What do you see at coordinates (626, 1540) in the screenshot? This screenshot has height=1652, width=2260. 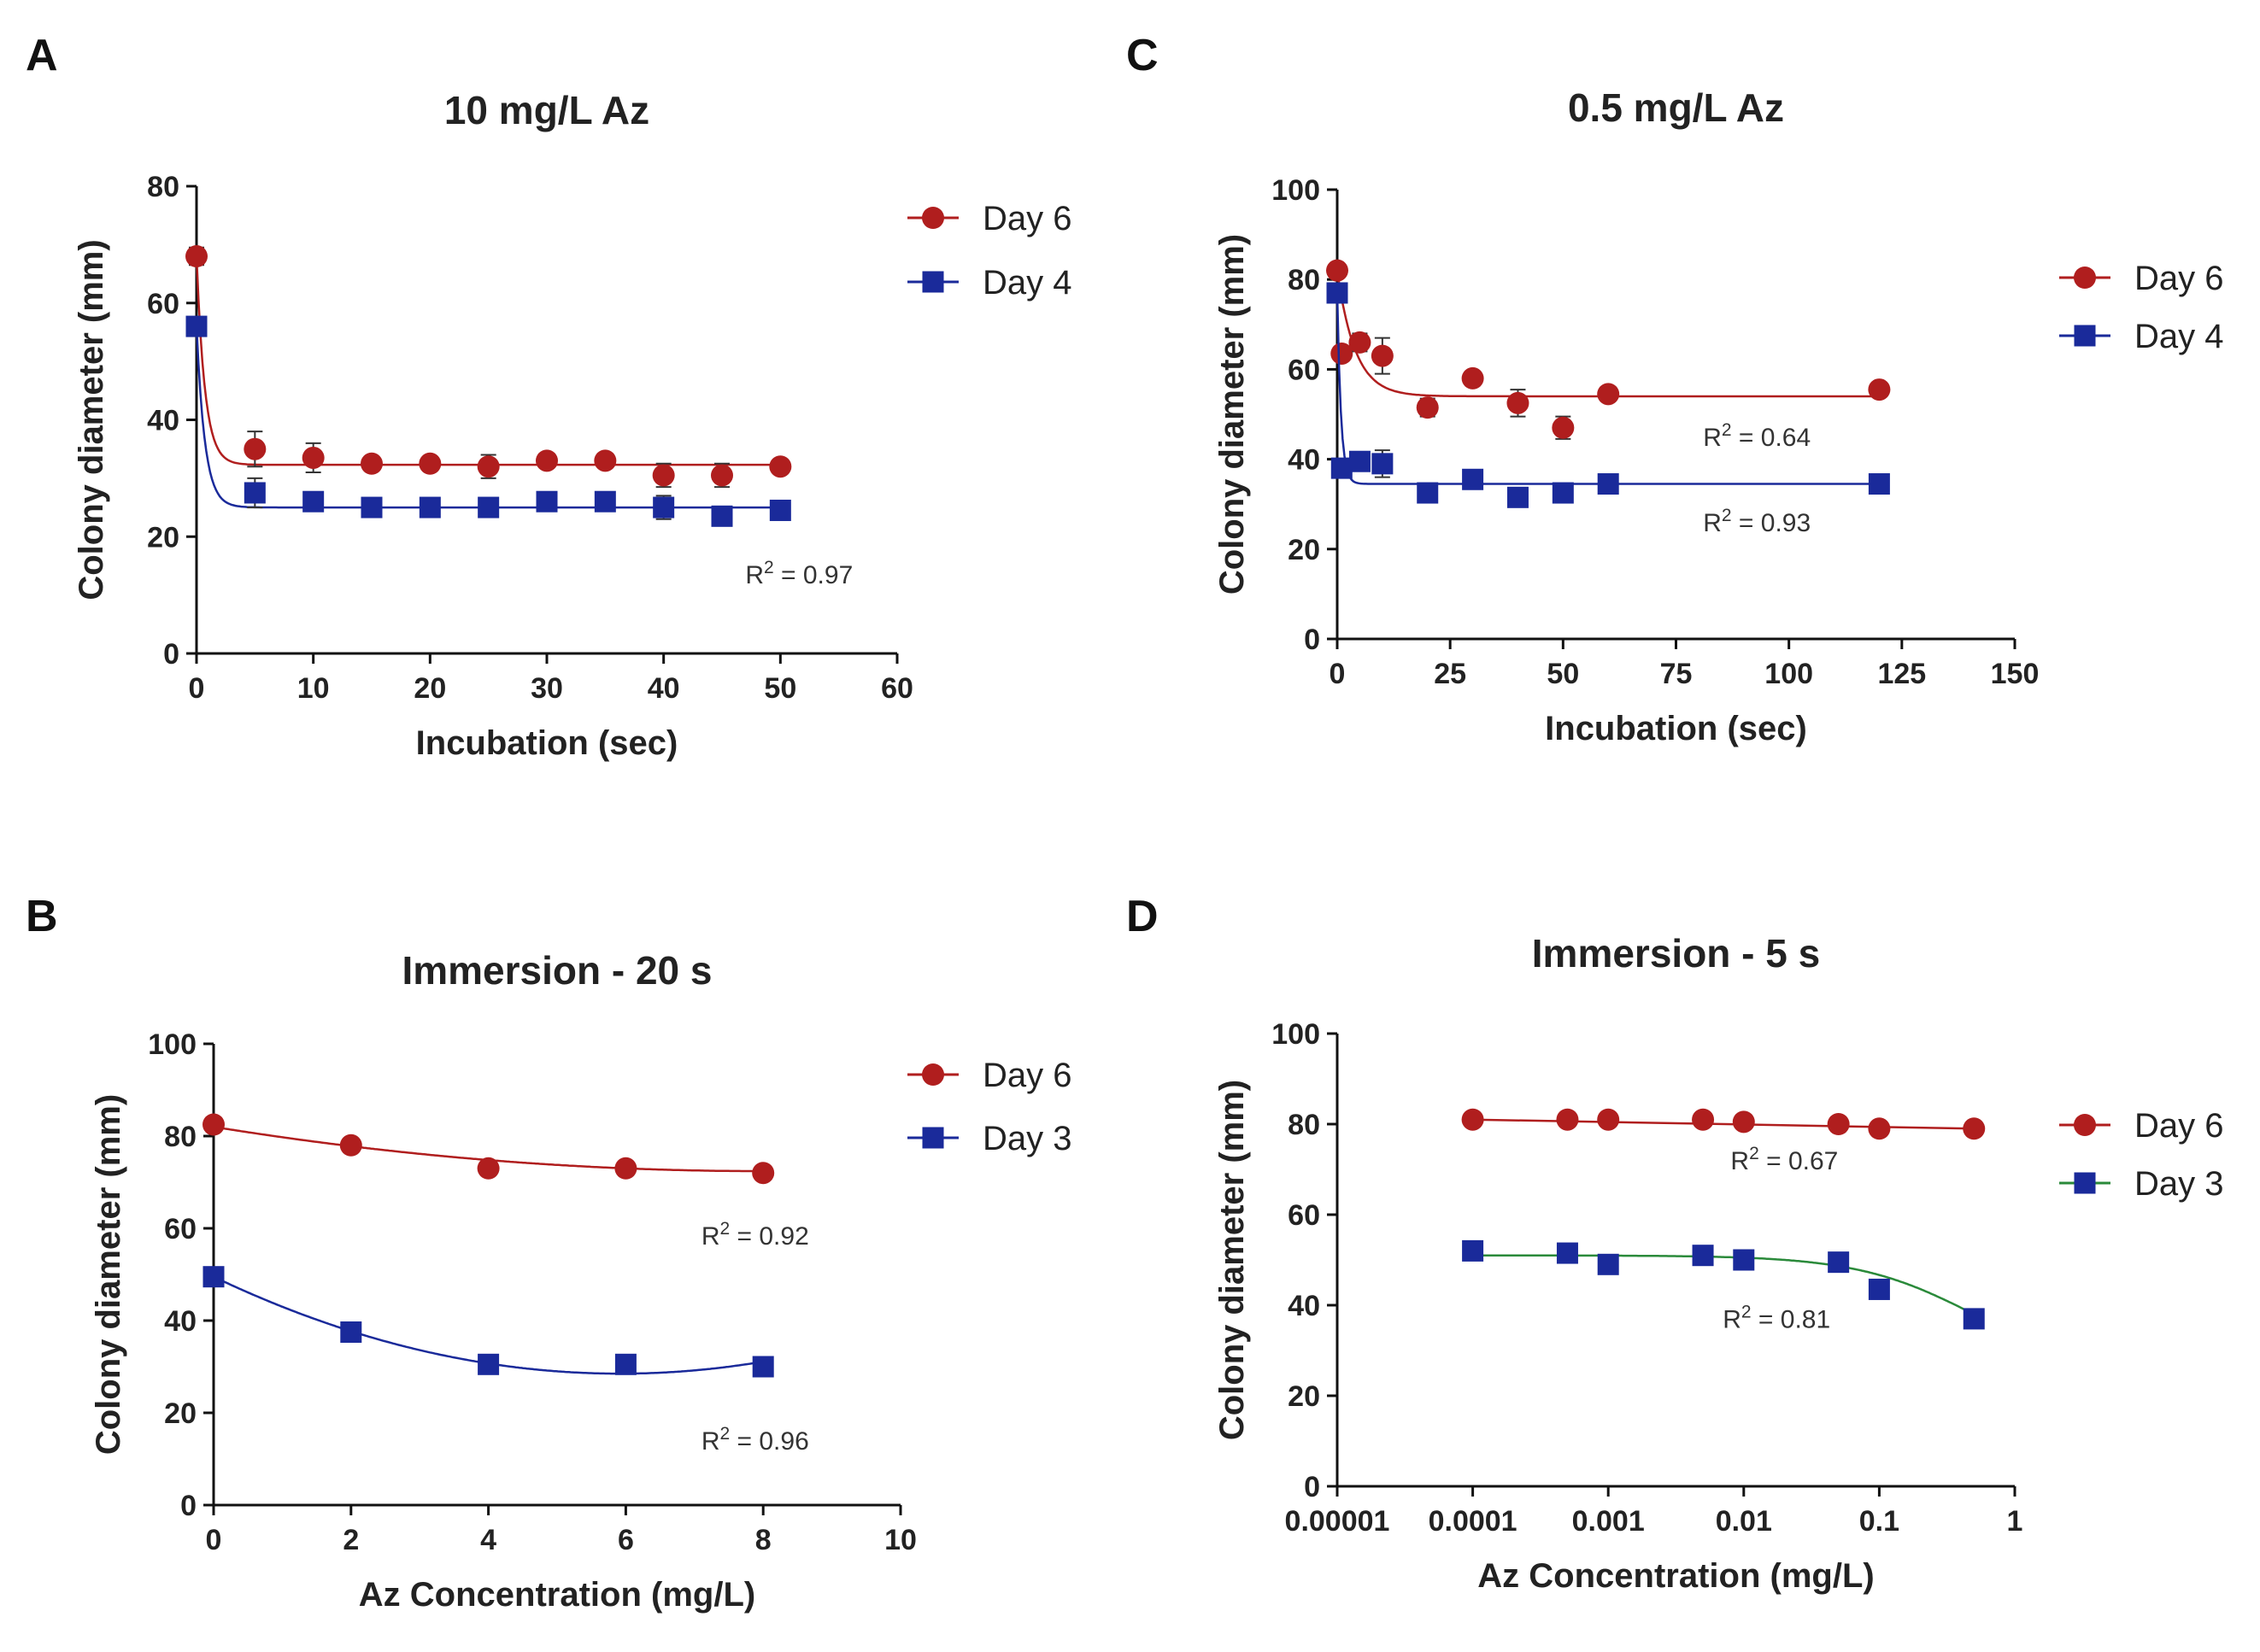 I see `x-tick-label: 6` at bounding box center [626, 1540].